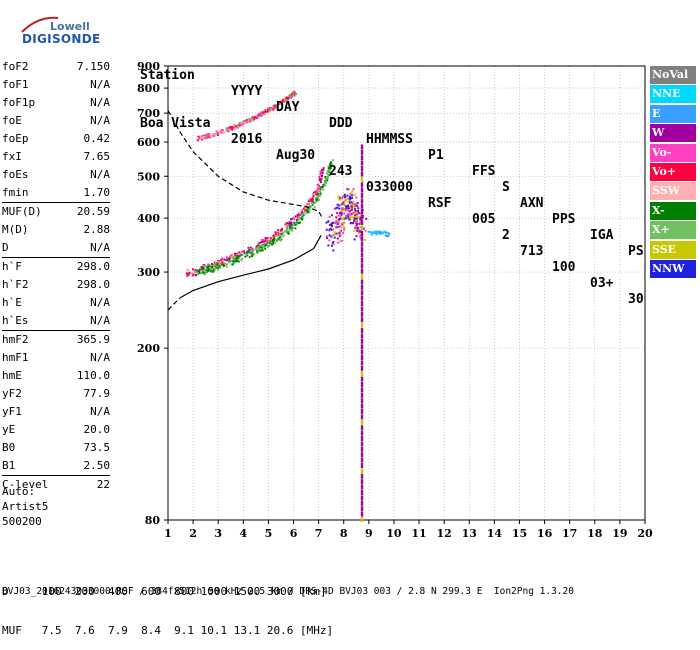 Image resolution: width=700 pixels, height=650 pixels. Describe the element at coordinates (56, 430) in the screenshot. I see `parameter-row: yE 20.0` at that location.